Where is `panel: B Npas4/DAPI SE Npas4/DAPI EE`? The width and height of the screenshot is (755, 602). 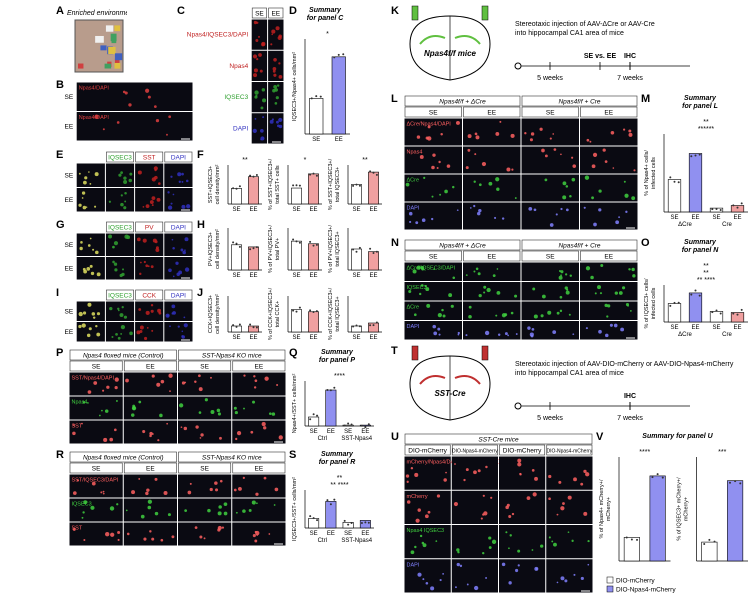
panel: B Npas4/DAPI SE Npas4/DAPI EE is located at coordinates (124, 110).